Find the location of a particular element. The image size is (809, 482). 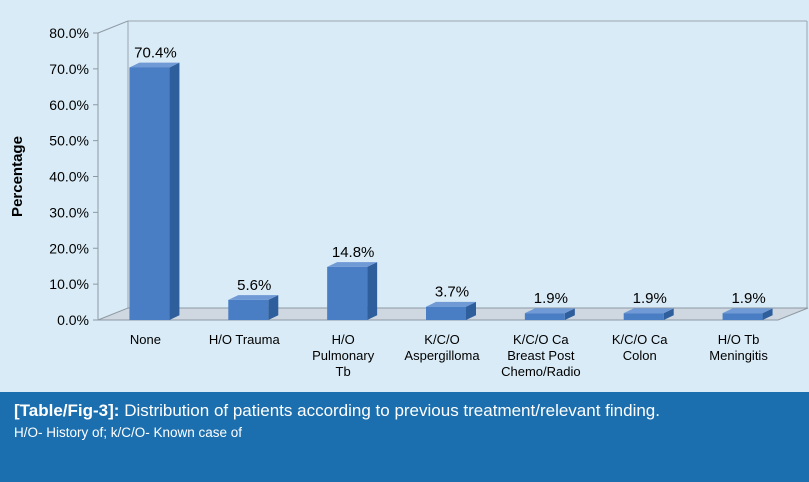

y-tick-label: 40.0% is located at coordinates (69, 177).